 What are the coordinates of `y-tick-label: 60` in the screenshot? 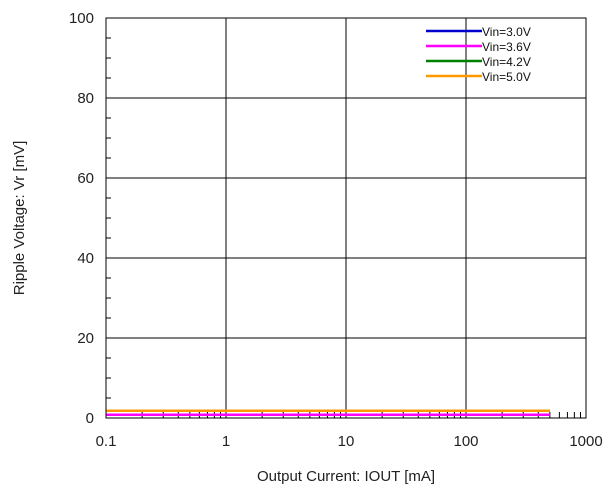 It's located at (85, 178).